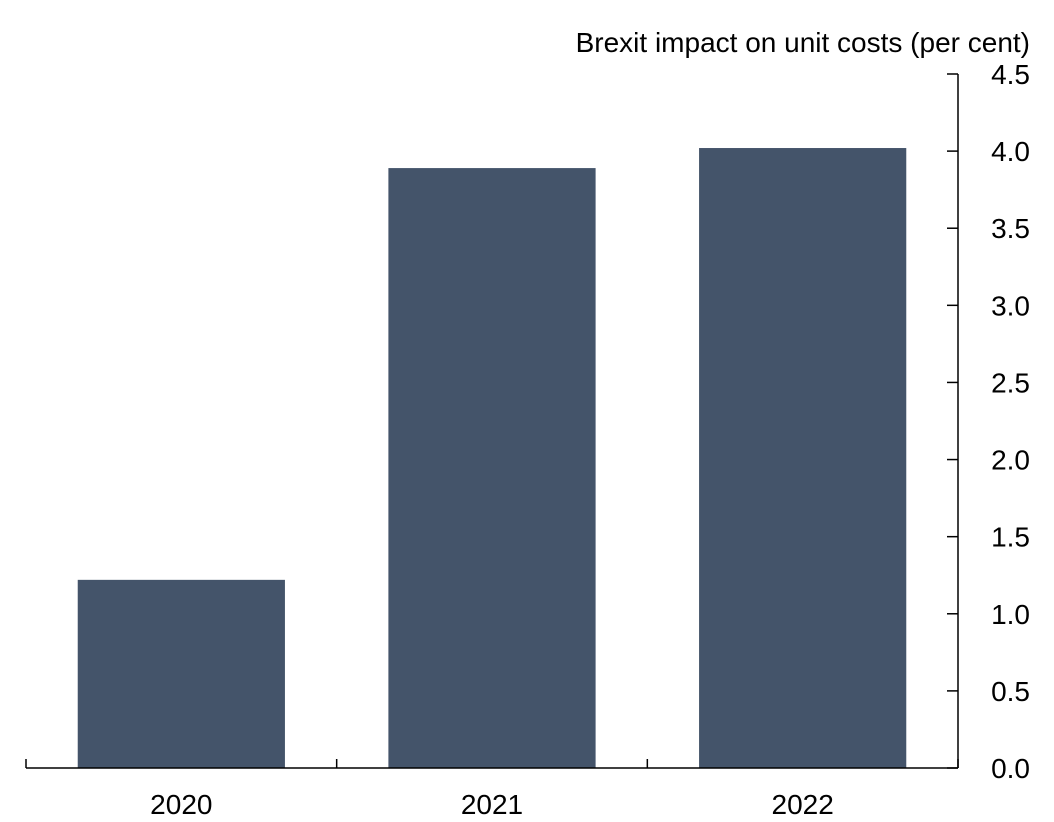 The image size is (1054, 822). I want to click on y-tick-label: 4.0, so click(1010, 151).